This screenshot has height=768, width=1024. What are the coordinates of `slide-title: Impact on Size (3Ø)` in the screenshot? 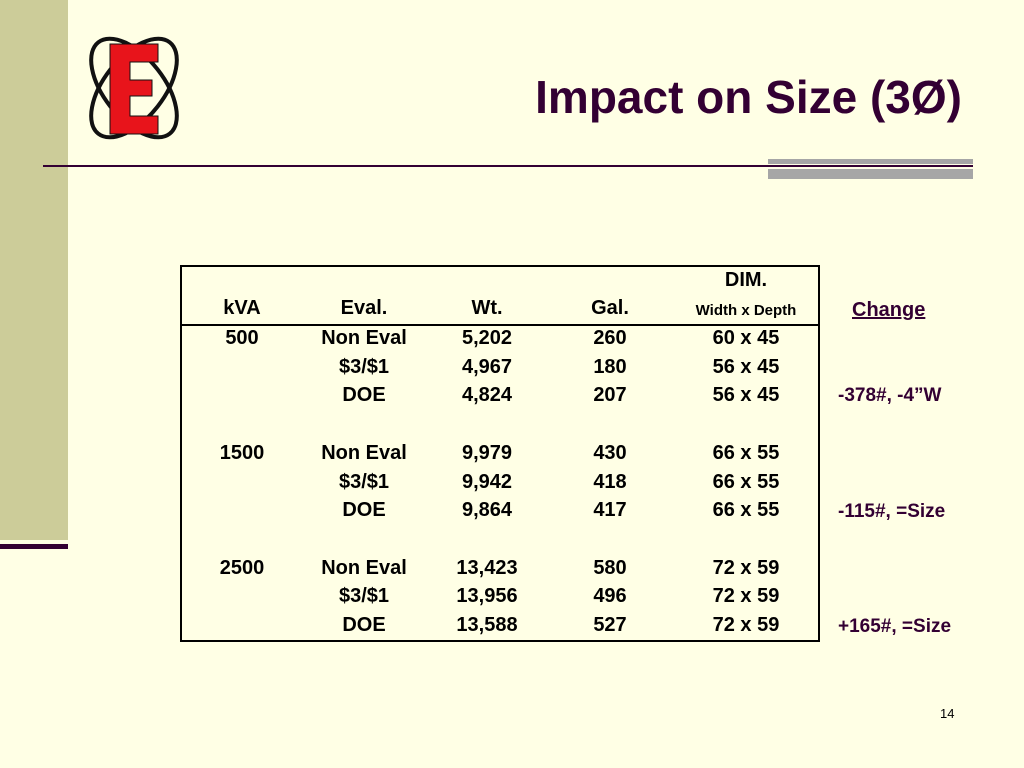 It's located at (748, 97).